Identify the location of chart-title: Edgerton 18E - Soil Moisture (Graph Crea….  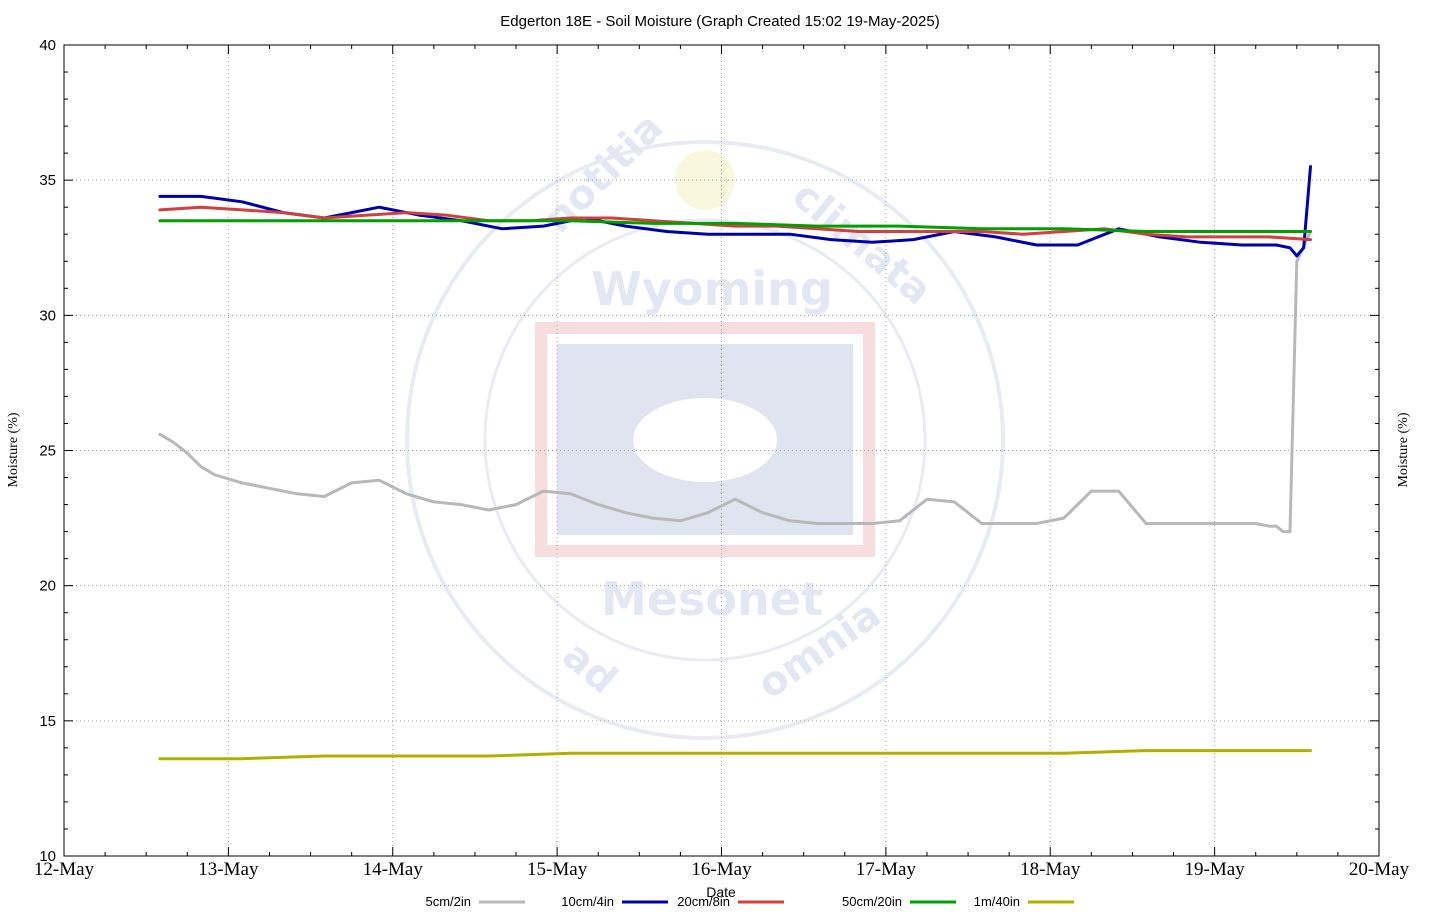
(719, 21).